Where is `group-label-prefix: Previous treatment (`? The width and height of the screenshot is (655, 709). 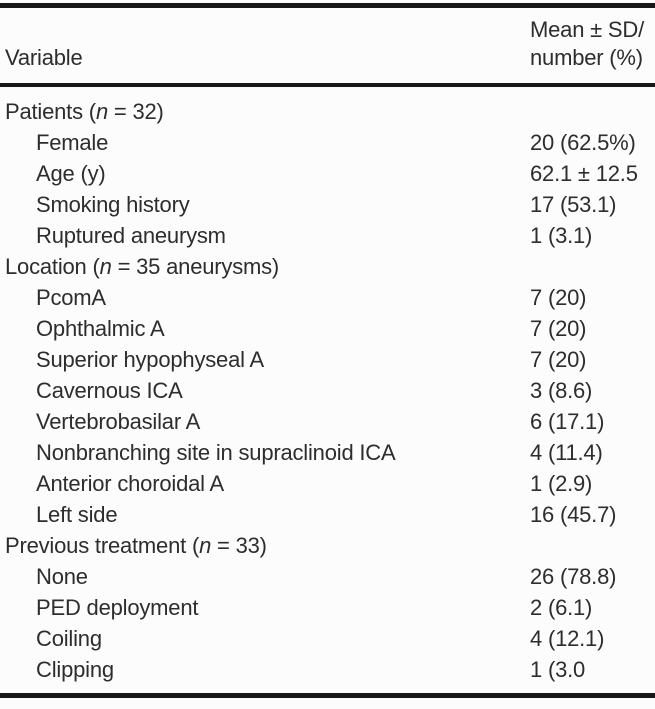
group-label-prefix: Previous treatment ( is located at coordinates (102, 545).